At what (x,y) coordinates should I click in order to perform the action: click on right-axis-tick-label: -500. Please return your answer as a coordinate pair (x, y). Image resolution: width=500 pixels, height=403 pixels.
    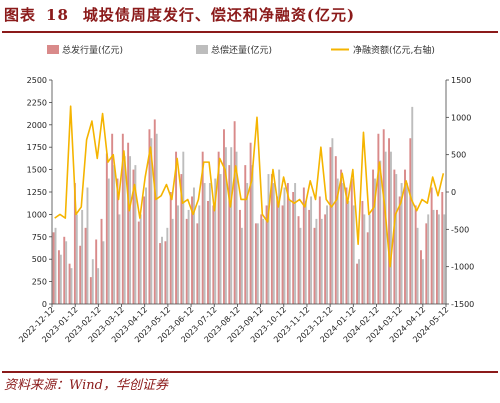
    Looking at the image, I should click on (460, 229).